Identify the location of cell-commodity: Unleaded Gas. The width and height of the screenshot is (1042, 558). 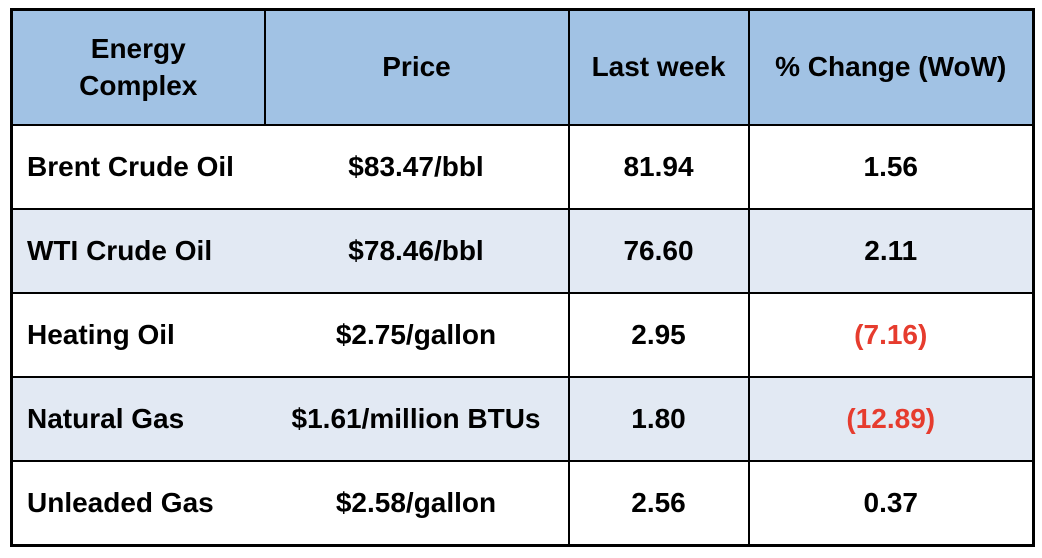
(137, 503).